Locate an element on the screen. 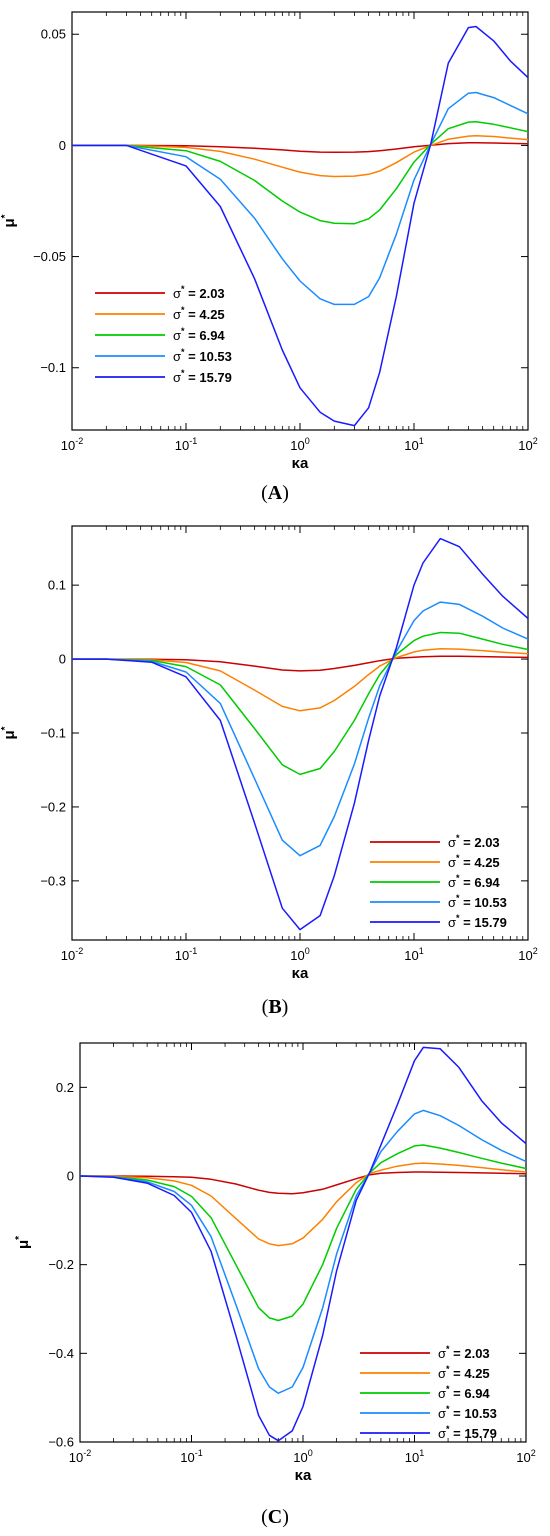 Image resolution: width=550 pixels, height=1536 pixels. chart-b-ytick-label: −0.2 is located at coordinates (53, 806).